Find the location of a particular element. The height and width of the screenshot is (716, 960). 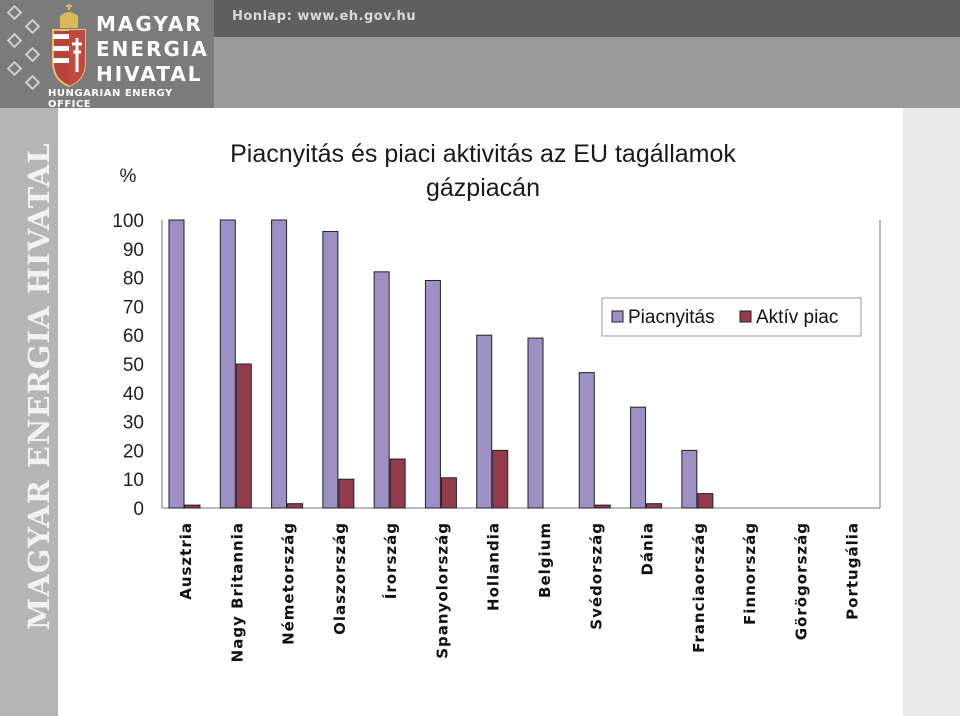

header-strip is located at coordinates (587, 18).